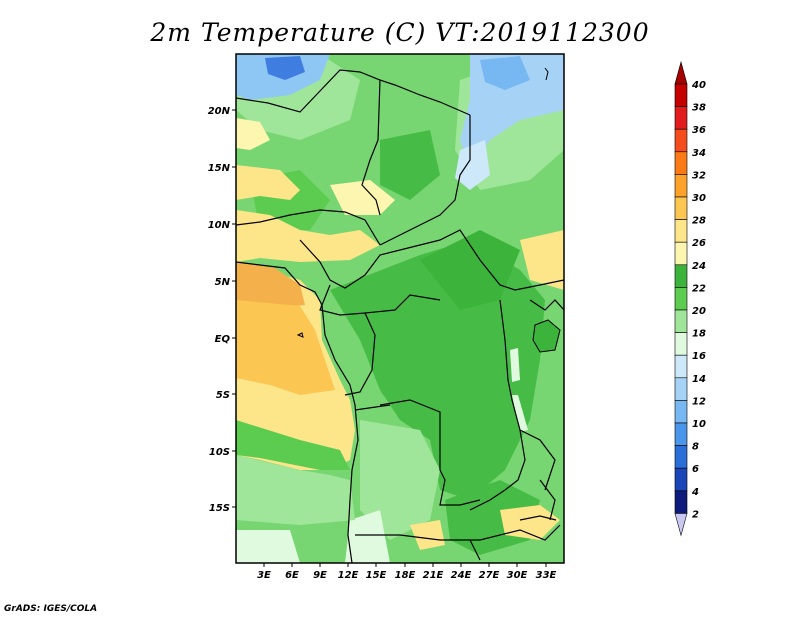 The image size is (800, 618). I want to click on colorbar-label: 40, so click(698, 85).